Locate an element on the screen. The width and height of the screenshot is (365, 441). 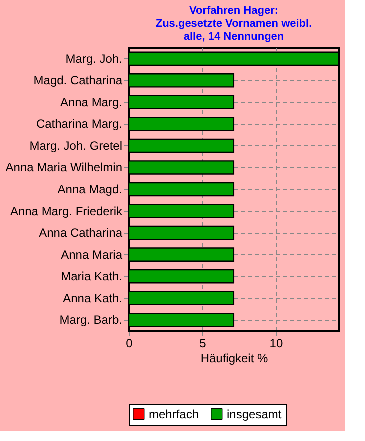
y-tick-label: Anna Maria is located at coordinates (92, 255).